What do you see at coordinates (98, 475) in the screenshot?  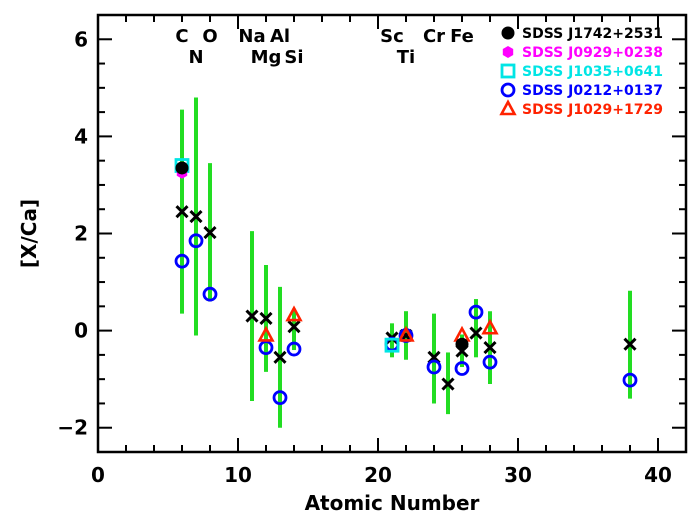 I see `x-tick-label: 0` at bounding box center [98, 475].